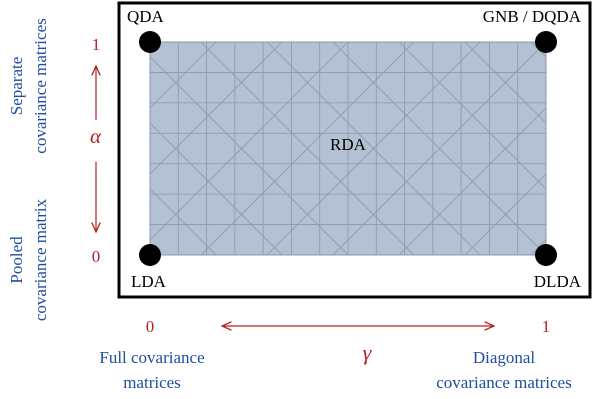 This screenshot has width=594, height=399. What do you see at coordinates (152, 382) in the screenshot?
I see `full-covariance-label-line2: matrices` at bounding box center [152, 382].